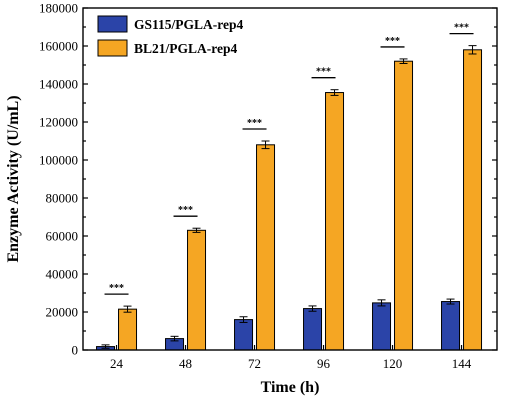  I want to click on x-tick-label: 120, so click(393, 363).